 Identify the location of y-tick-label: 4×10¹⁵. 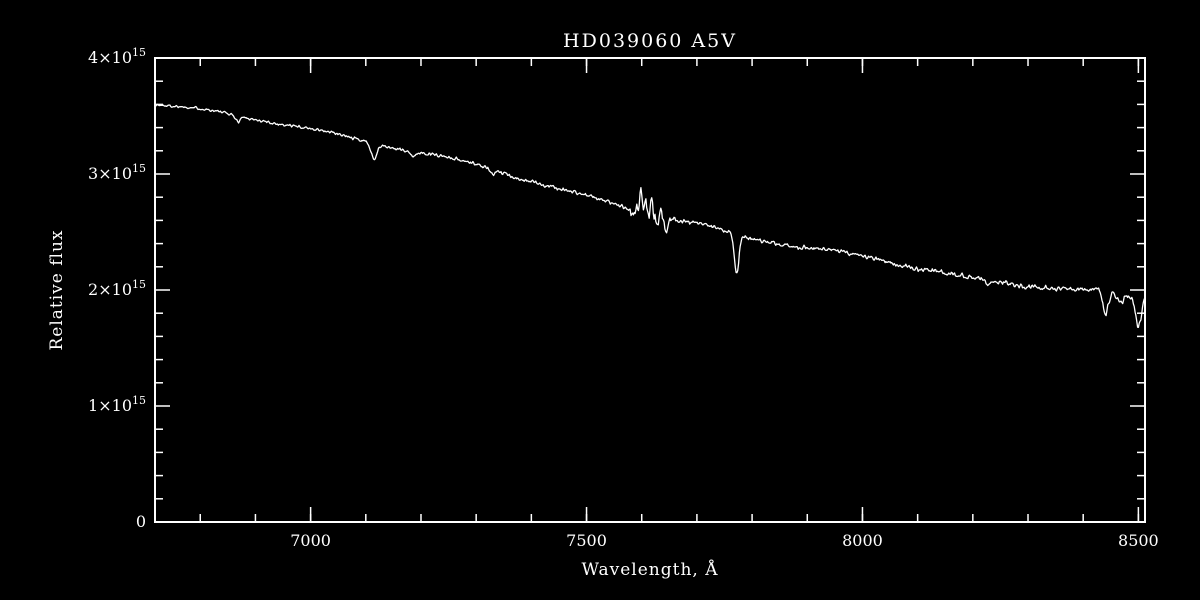
(117, 56).